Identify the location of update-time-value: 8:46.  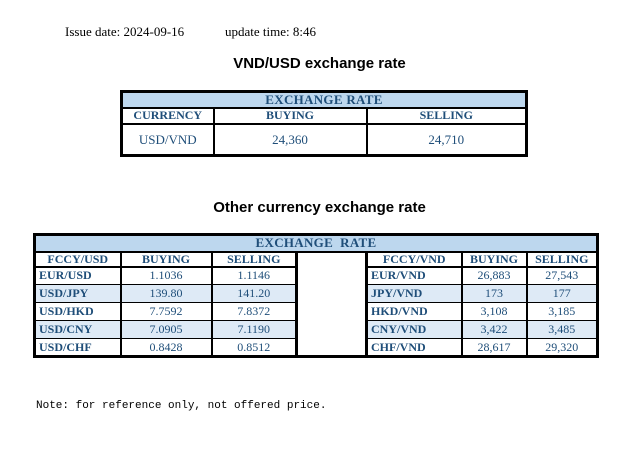
(304, 31).